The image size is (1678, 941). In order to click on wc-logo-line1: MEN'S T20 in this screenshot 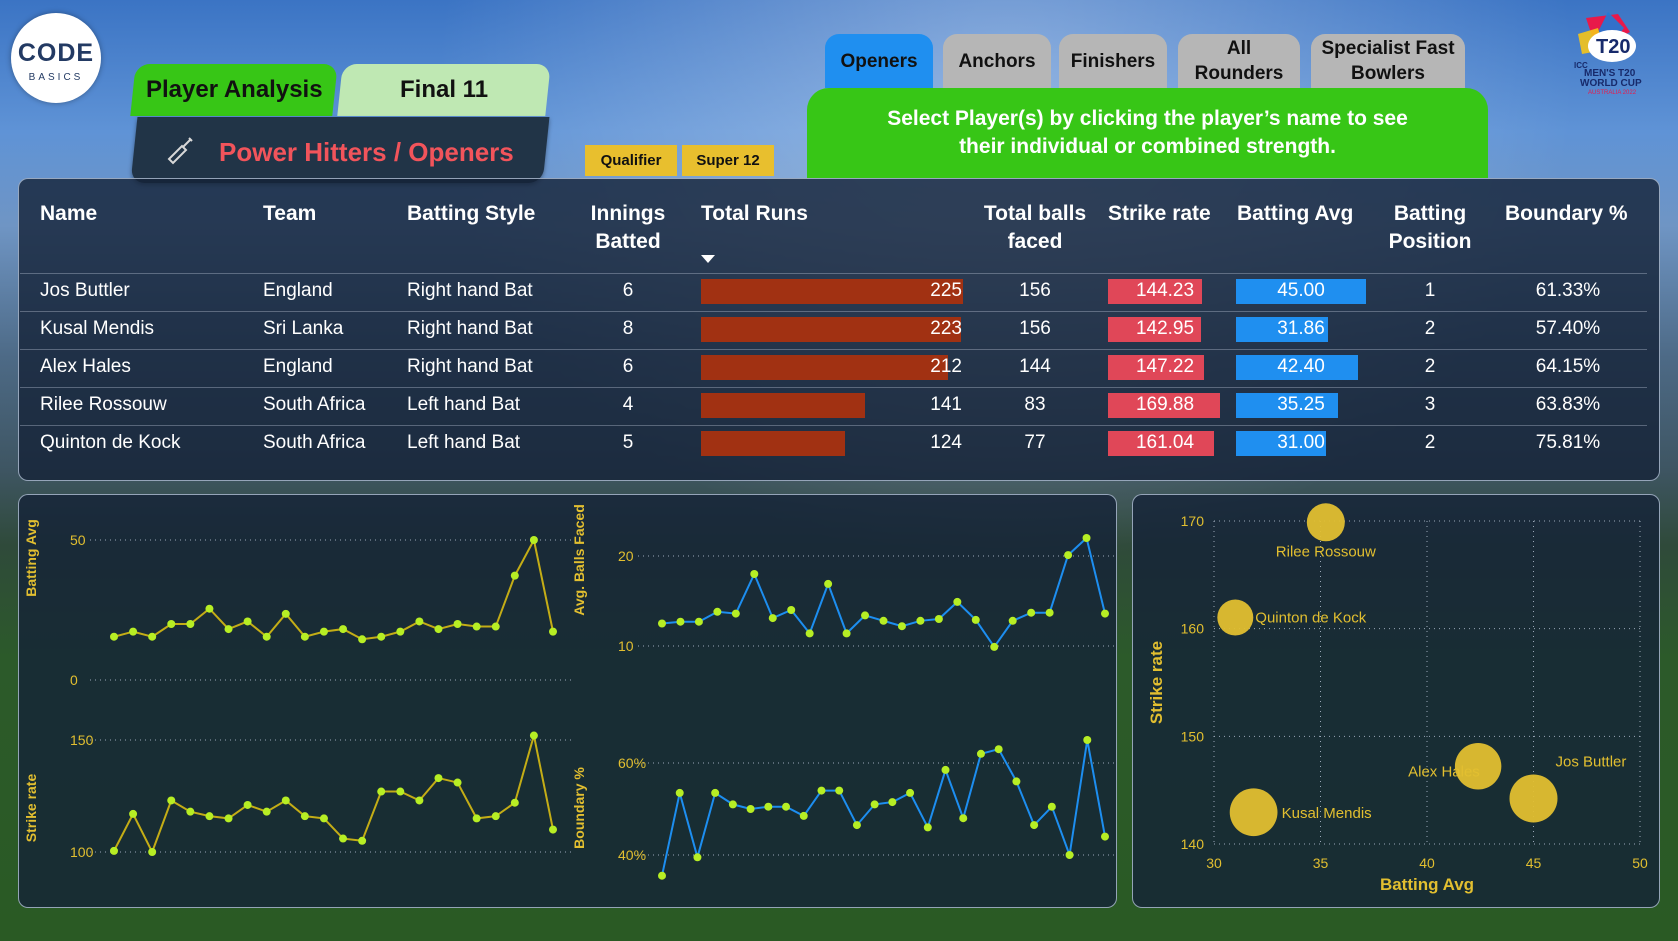, I will do `click(1610, 73)`.